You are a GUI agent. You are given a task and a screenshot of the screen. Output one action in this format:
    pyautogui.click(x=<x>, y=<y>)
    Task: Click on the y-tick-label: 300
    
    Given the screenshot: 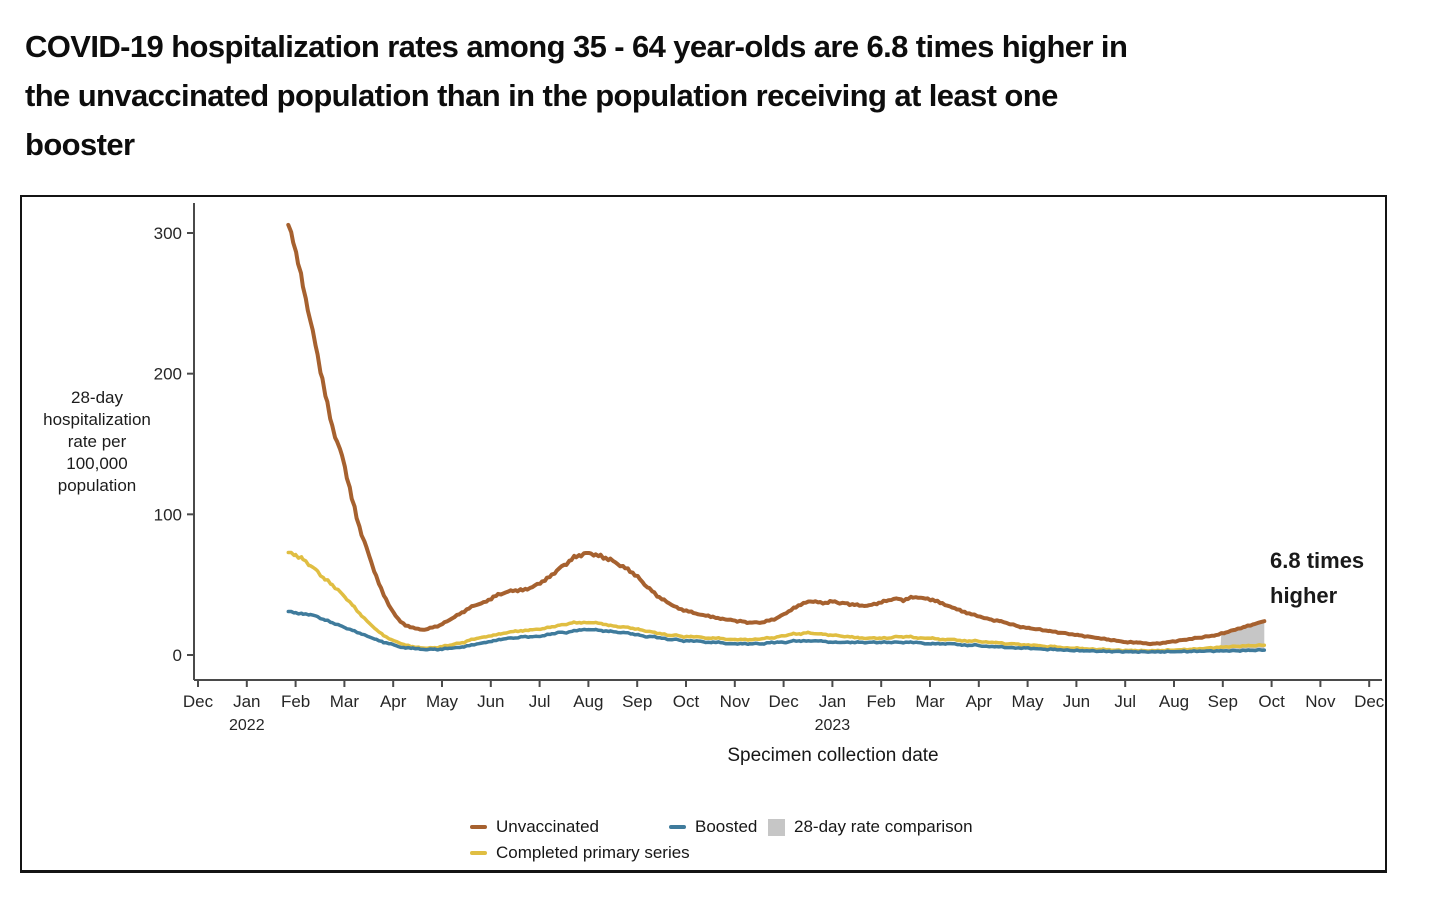 What is the action you would take?
    pyautogui.click(x=168, y=233)
    